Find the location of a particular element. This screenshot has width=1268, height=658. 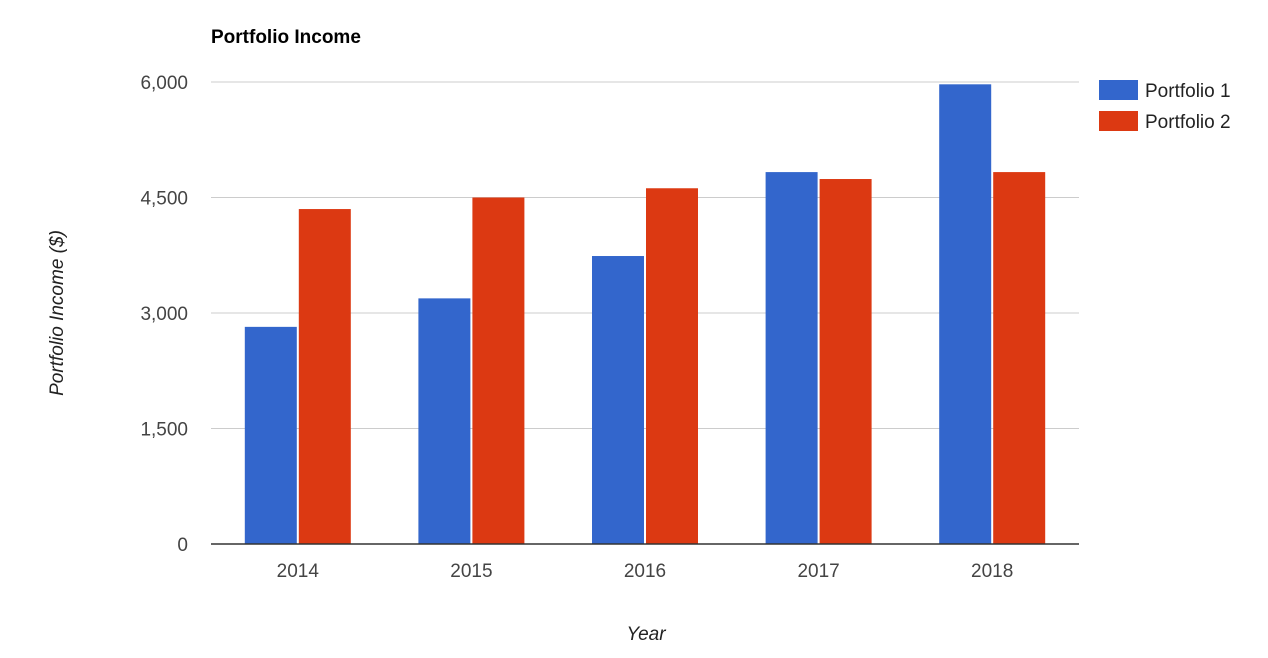

y-tick-label: 1,500 is located at coordinates (164, 430).